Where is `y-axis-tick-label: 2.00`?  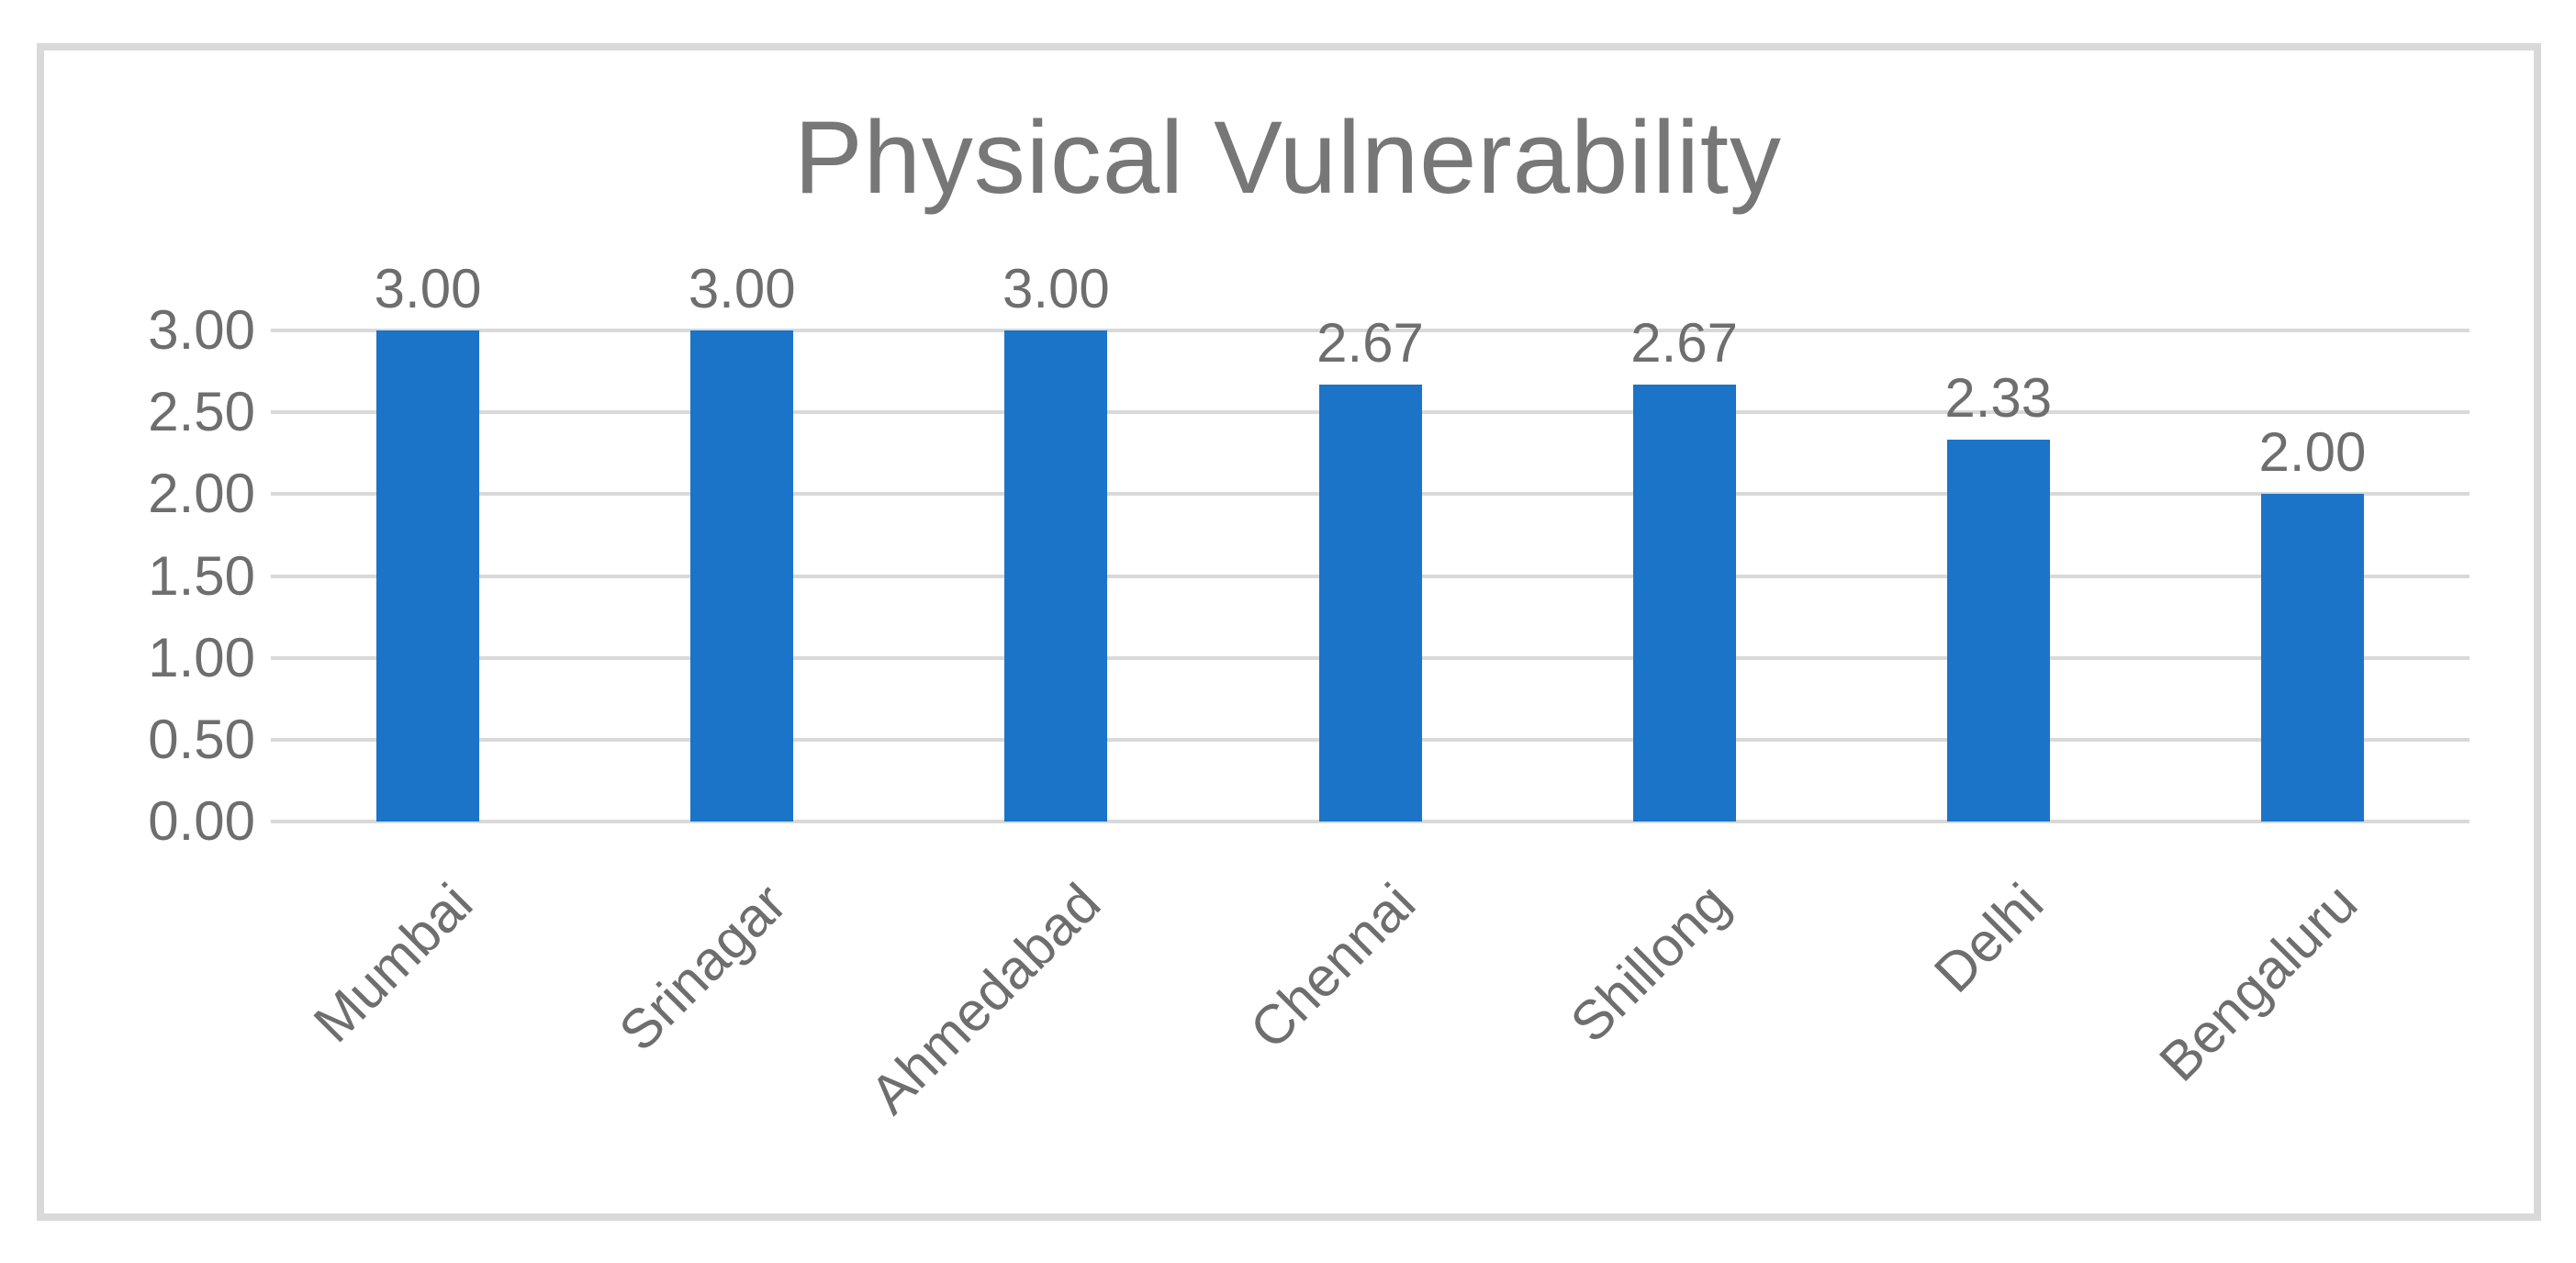
y-axis-tick-label: 2.00 is located at coordinates (201, 494).